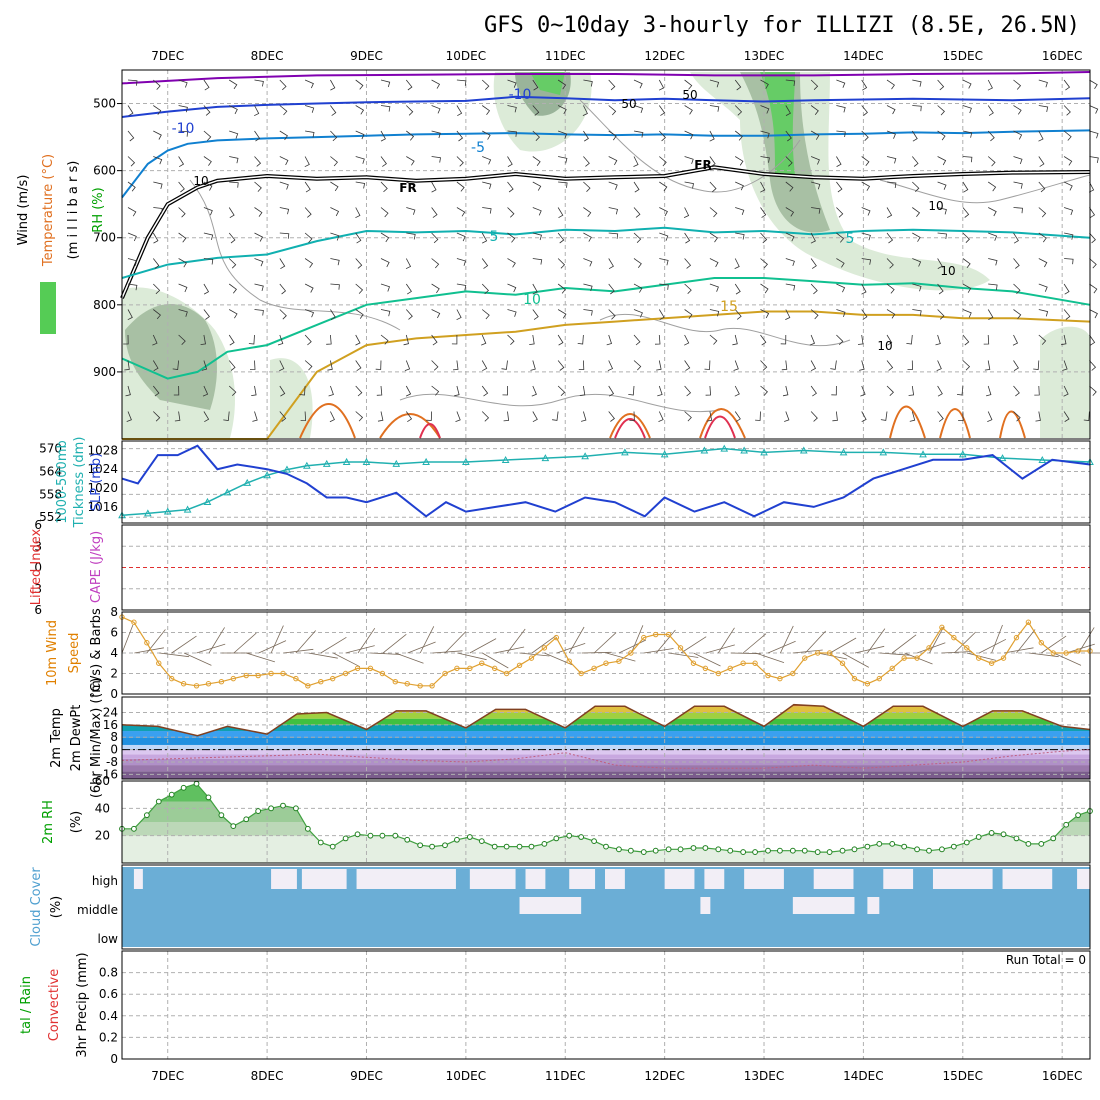 This screenshot has width=1100, height=1100. What do you see at coordinates (615, 879) in the screenshot?
I see `clear-cell` at bounding box center [615, 879].